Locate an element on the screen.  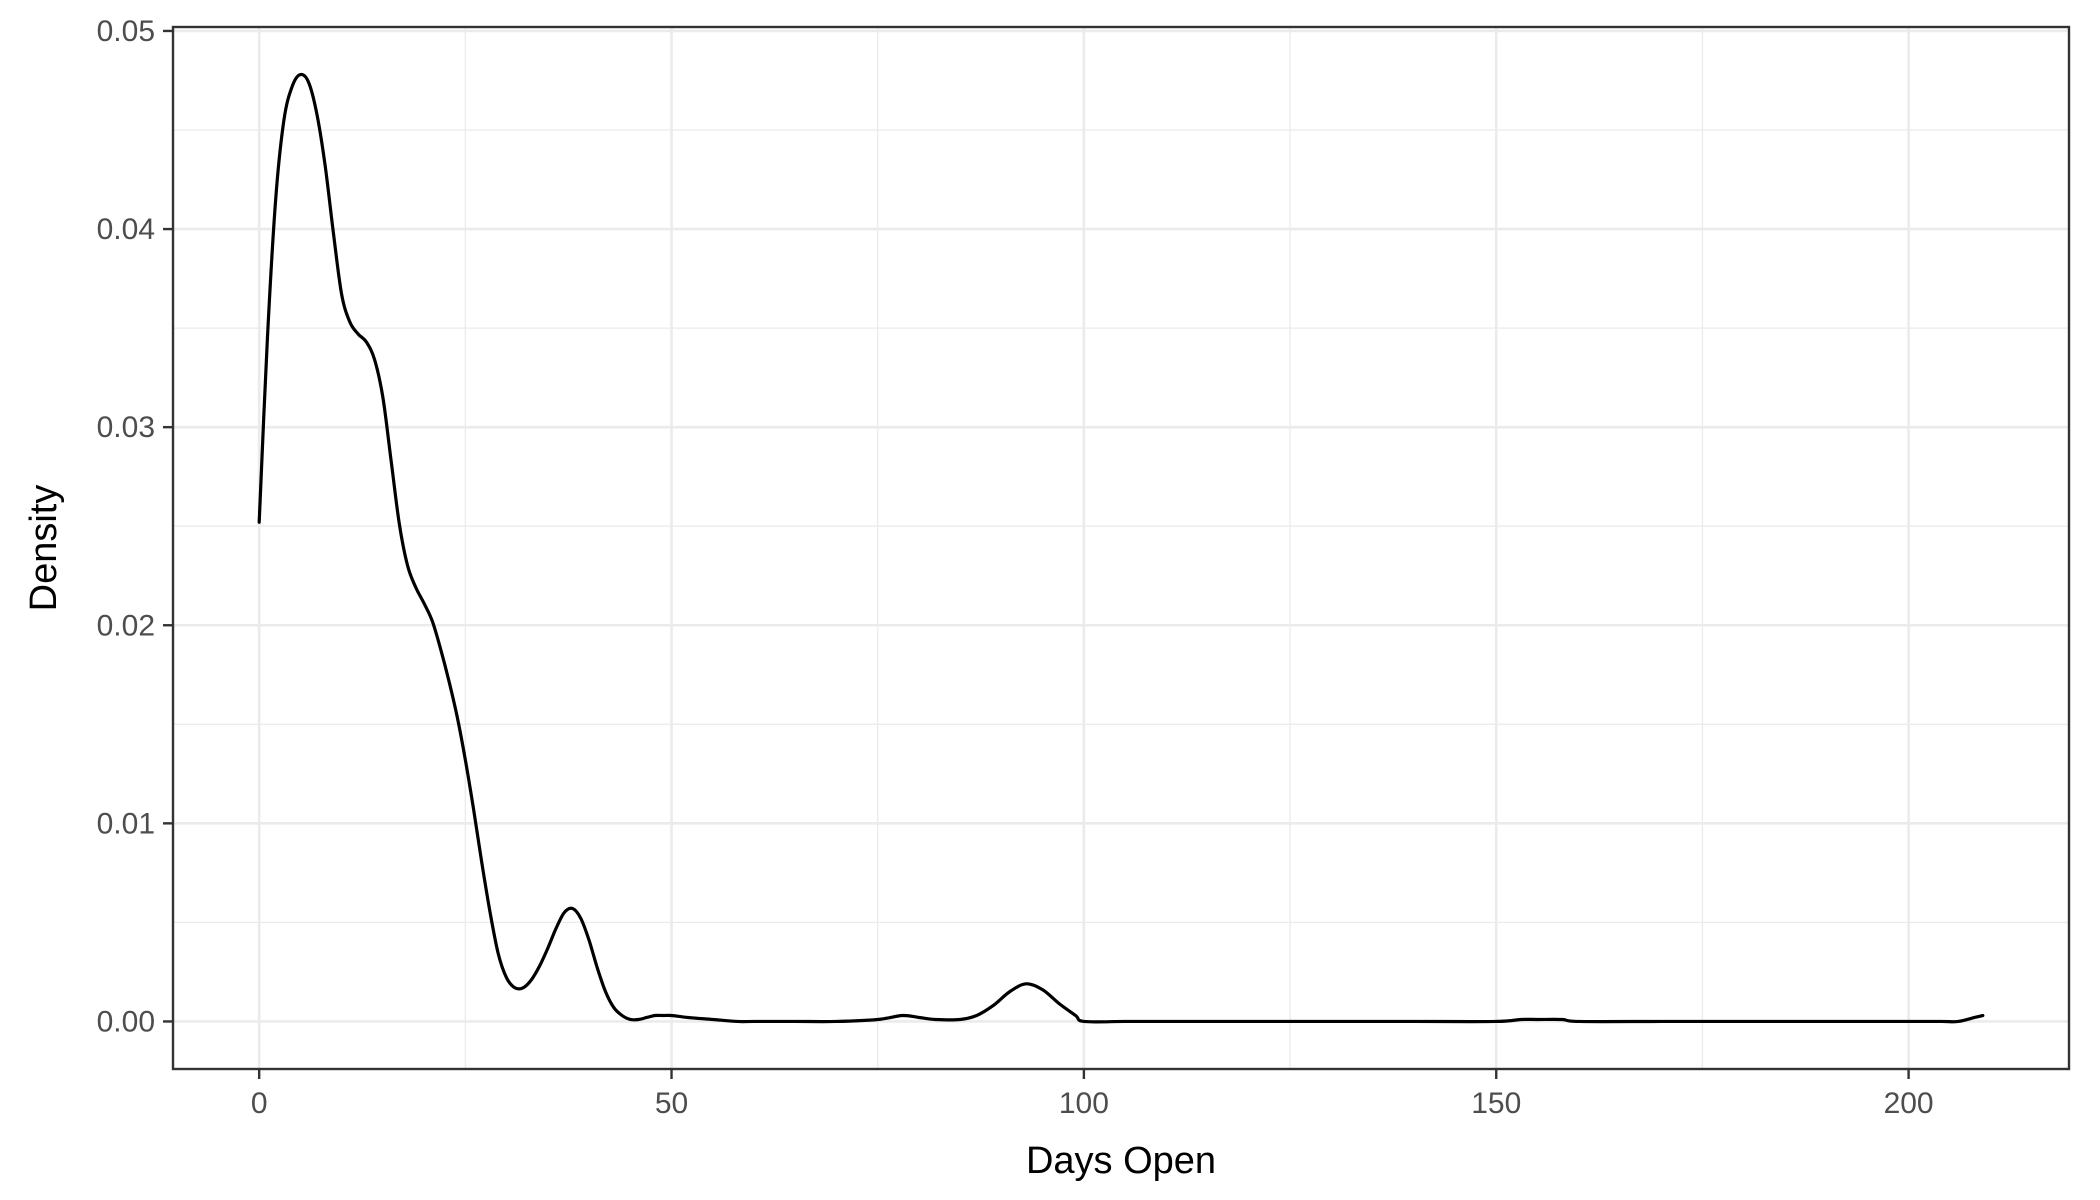
x-tick-label: 50 is located at coordinates (671, 1103).